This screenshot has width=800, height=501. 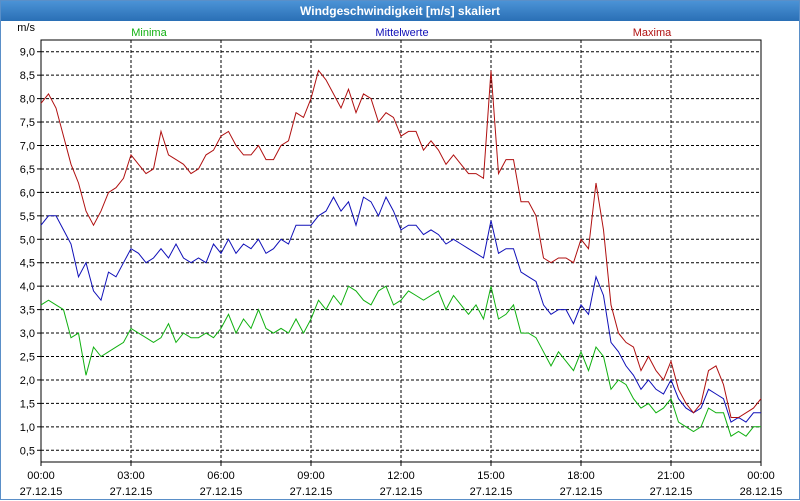 What do you see at coordinates (581, 476) in the screenshot?
I see `x-tick-time: 18:00` at bounding box center [581, 476].